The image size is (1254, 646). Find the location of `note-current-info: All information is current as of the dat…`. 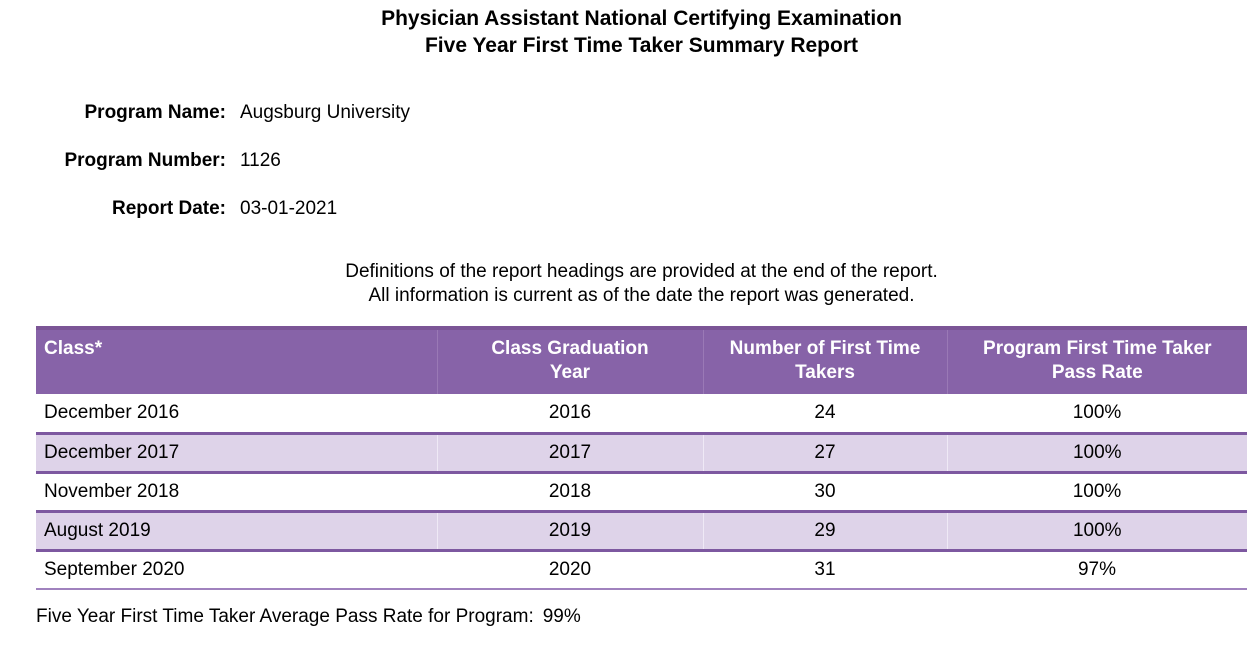

note-current-info: All information is current as of the dat… is located at coordinates (641, 295).